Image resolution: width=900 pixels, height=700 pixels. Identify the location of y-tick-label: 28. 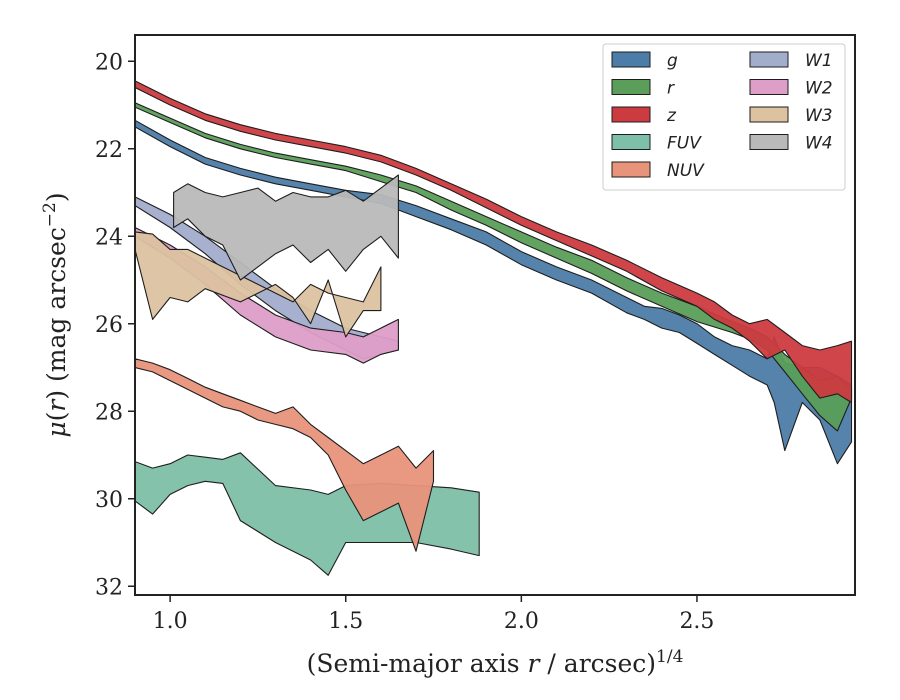
(109, 412).